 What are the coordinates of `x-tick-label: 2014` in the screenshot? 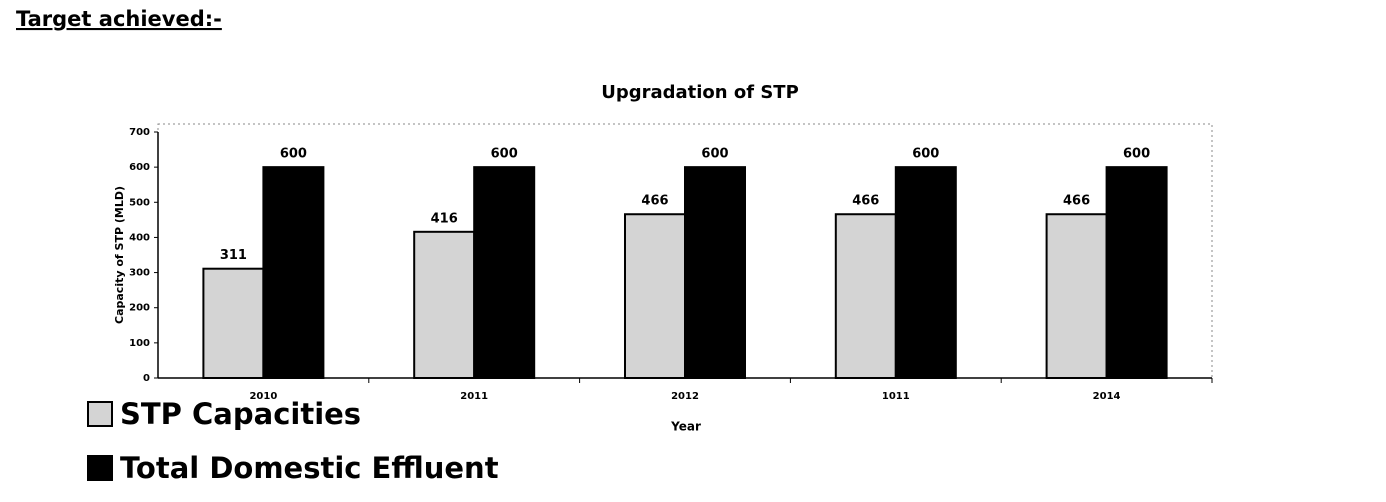 It's located at (1107, 396).